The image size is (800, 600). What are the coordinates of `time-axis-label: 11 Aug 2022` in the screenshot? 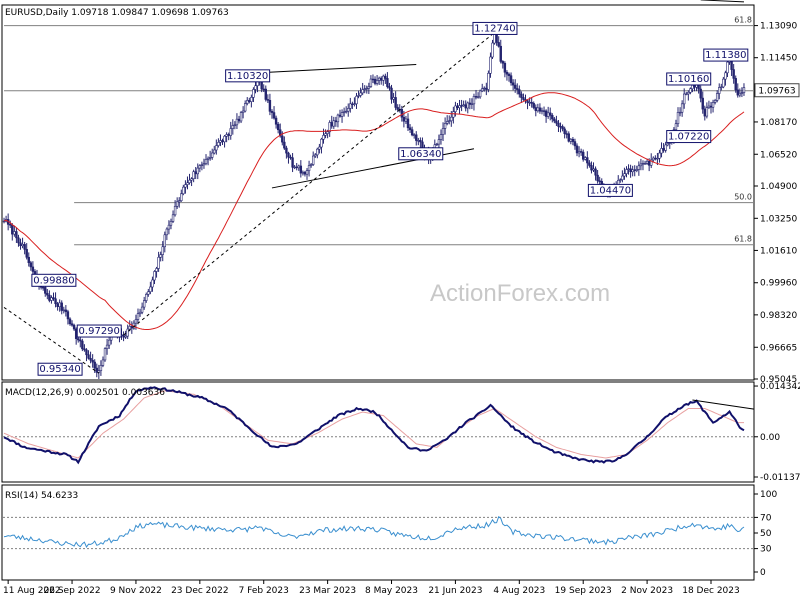 It's located at (32, 591).